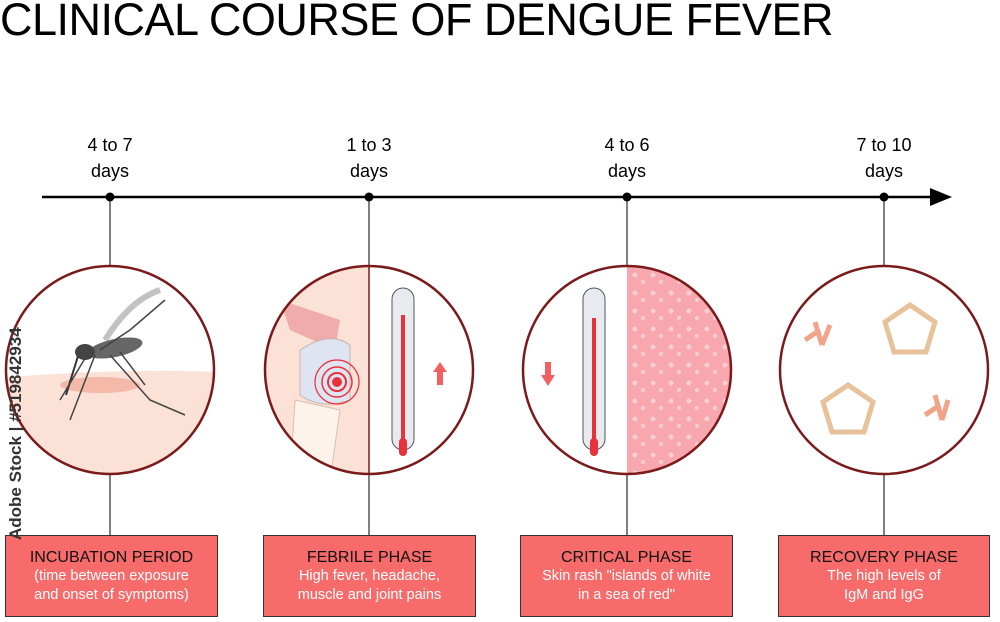 Image resolution: width=1000 pixels, height=622 pixels. What do you see at coordinates (627, 370) in the screenshot?
I see `rash-thermometer-icon` at bounding box center [627, 370].